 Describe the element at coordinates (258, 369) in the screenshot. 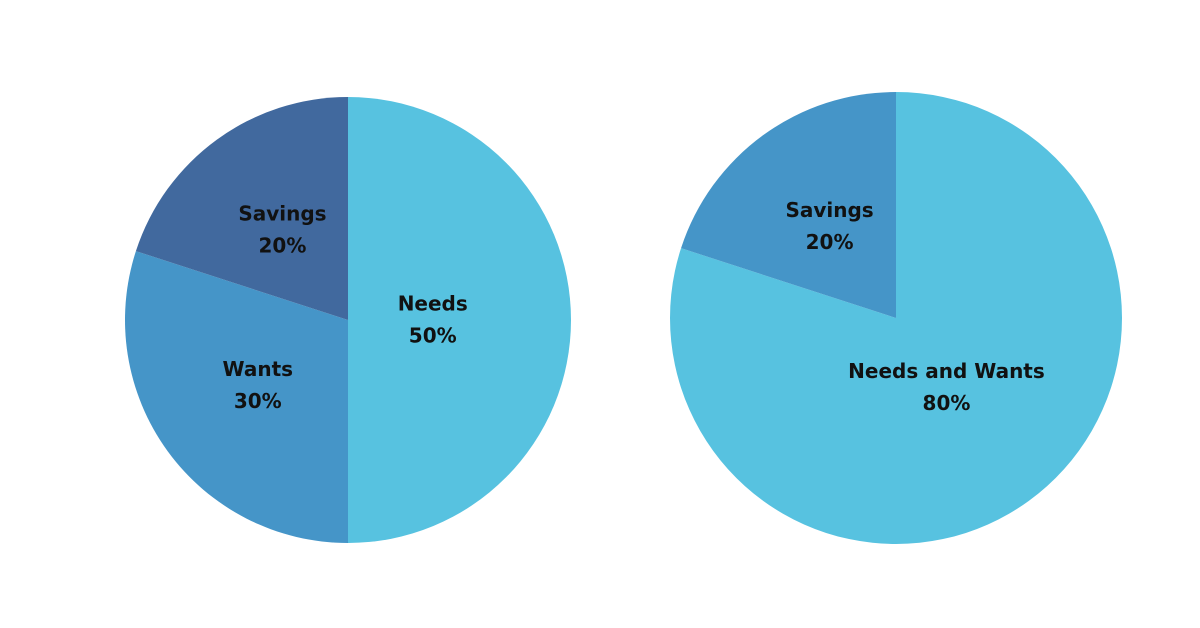

I see `slice-label: Wants` at that location.